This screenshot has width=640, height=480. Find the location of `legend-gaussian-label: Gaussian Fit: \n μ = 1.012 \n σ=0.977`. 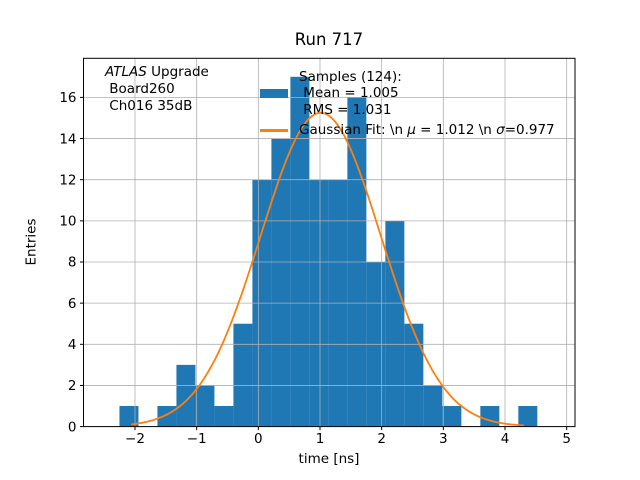

legend-gaussian-label: Gaussian Fit: \n μ = 1.012 \n σ=0.977 is located at coordinates (427, 130).